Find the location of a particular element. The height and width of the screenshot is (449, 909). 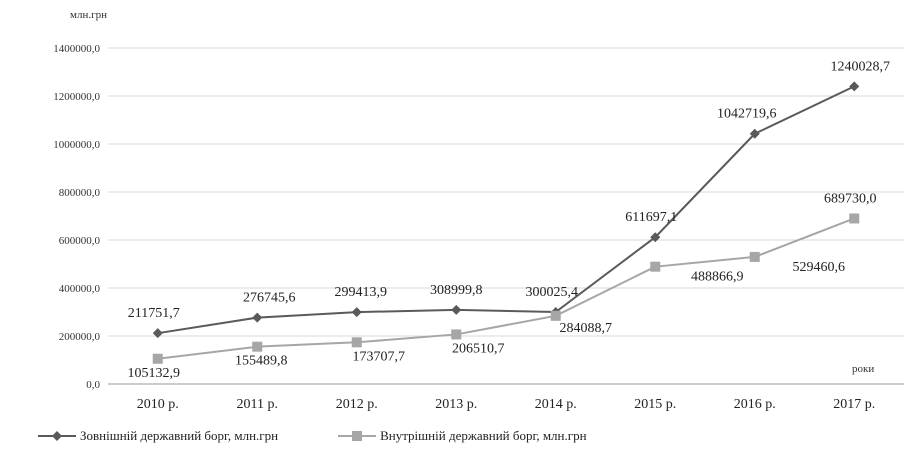

data-label: 173707,7 is located at coordinates (379, 356).